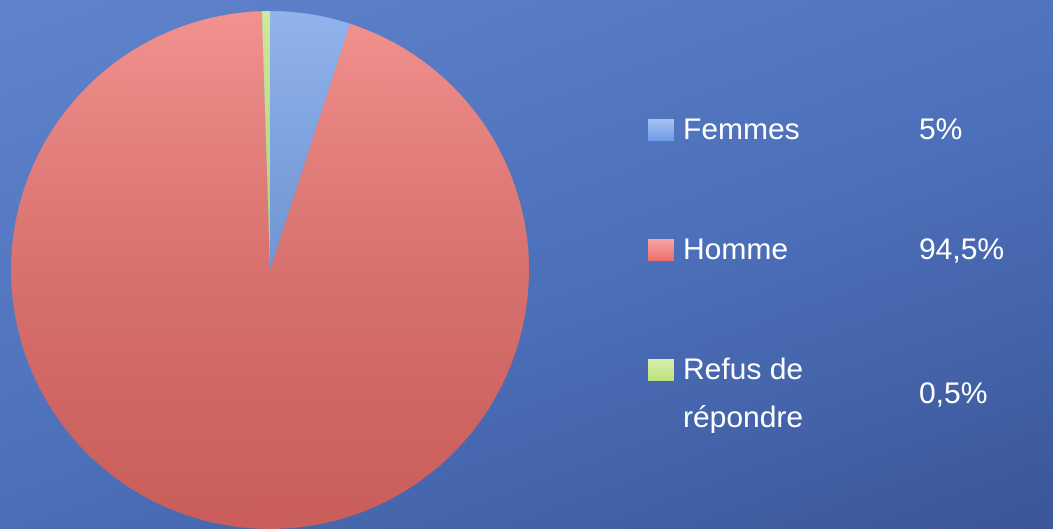  Describe the element at coordinates (741, 129) in the screenshot. I see `legend-label: Femmes` at that location.